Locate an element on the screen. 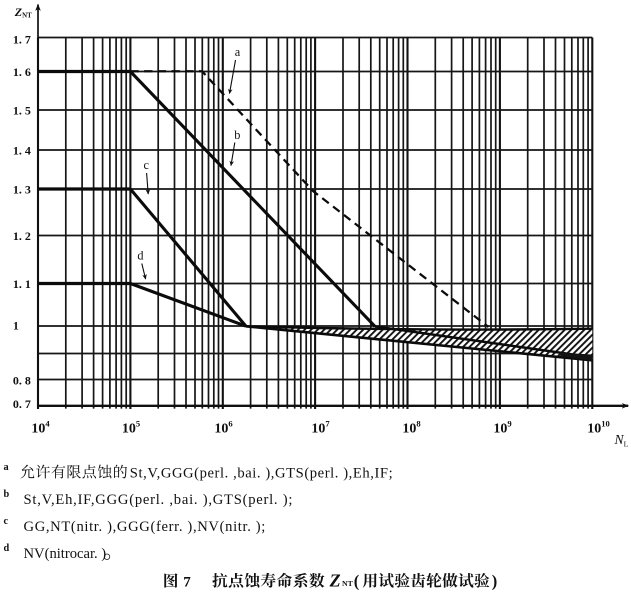  svg-text: NT is located at coordinates (348, 583).